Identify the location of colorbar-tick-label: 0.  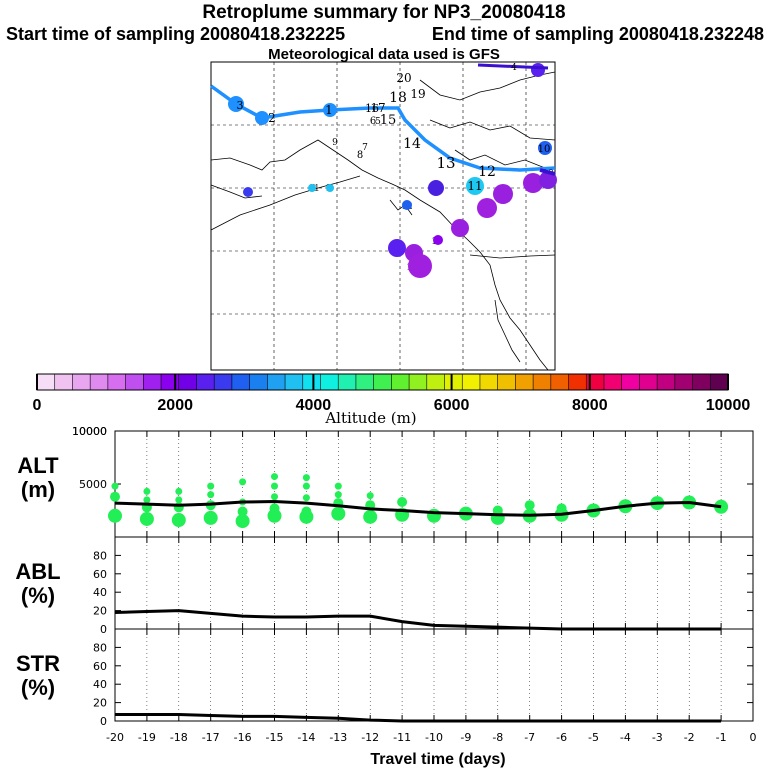
(37, 405).